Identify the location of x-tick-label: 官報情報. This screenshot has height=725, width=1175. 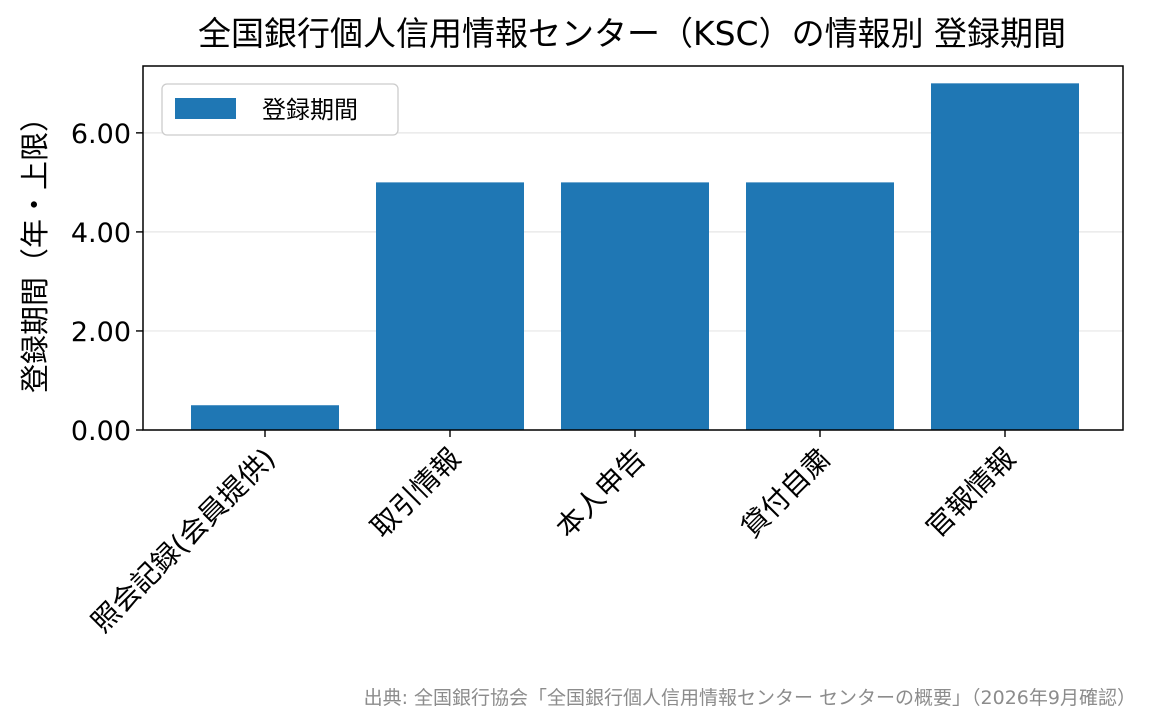
(970, 493).